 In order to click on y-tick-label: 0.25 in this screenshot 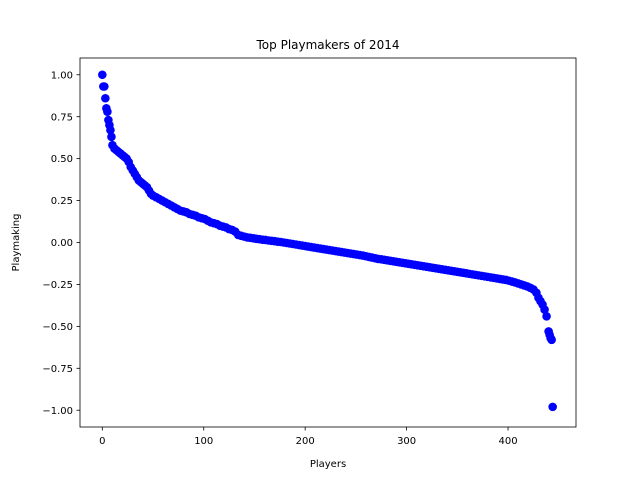, I will do `click(62, 201)`.